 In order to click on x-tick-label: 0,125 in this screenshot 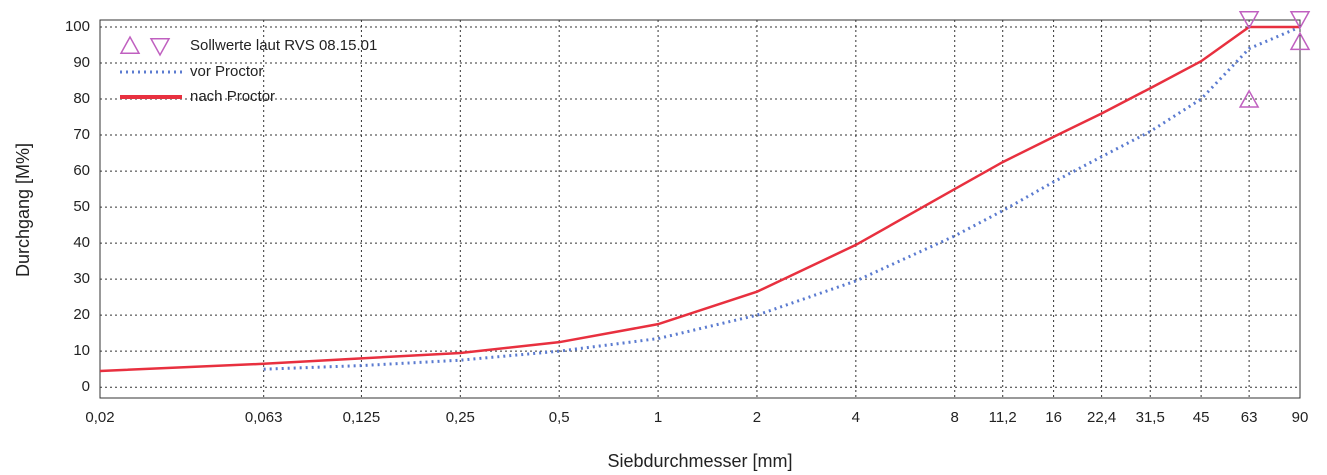, I will do `click(362, 417)`.